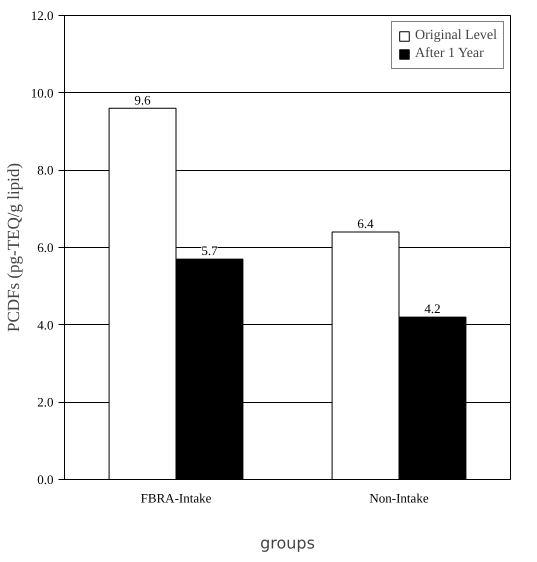 The image size is (537, 562). What do you see at coordinates (45, 402) in the screenshot?
I see `y-tick-label: 2.0` at bounding box center [45, 402].